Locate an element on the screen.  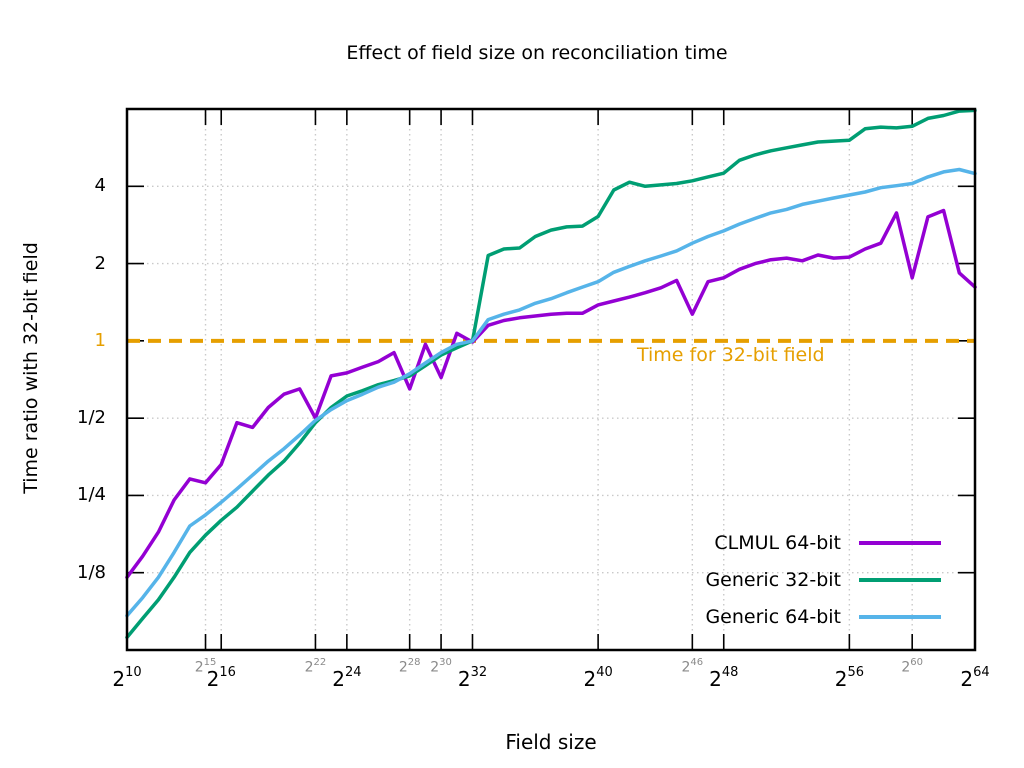
y-tick-label: 1/4 is located at coordinates (91, 495).